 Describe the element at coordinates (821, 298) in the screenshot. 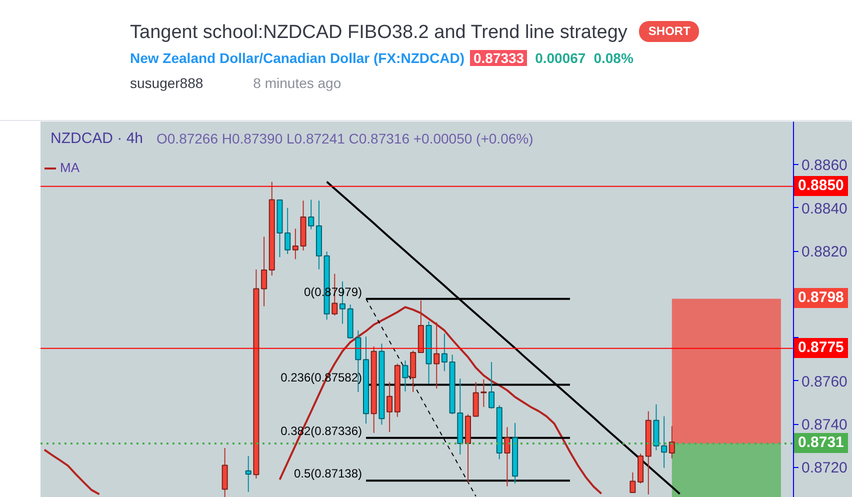

I see `band-label: 0.8798` at that location.